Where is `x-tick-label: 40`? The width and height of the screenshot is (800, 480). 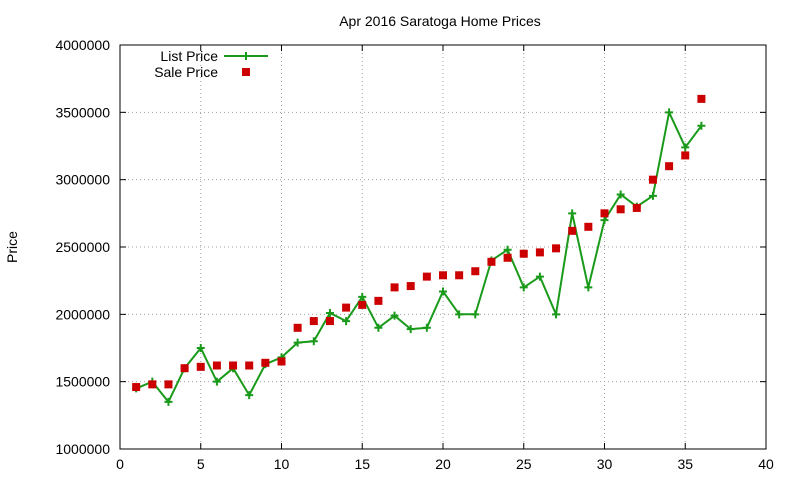 x-tick-label: 40 is located at coordinates (766, 464).